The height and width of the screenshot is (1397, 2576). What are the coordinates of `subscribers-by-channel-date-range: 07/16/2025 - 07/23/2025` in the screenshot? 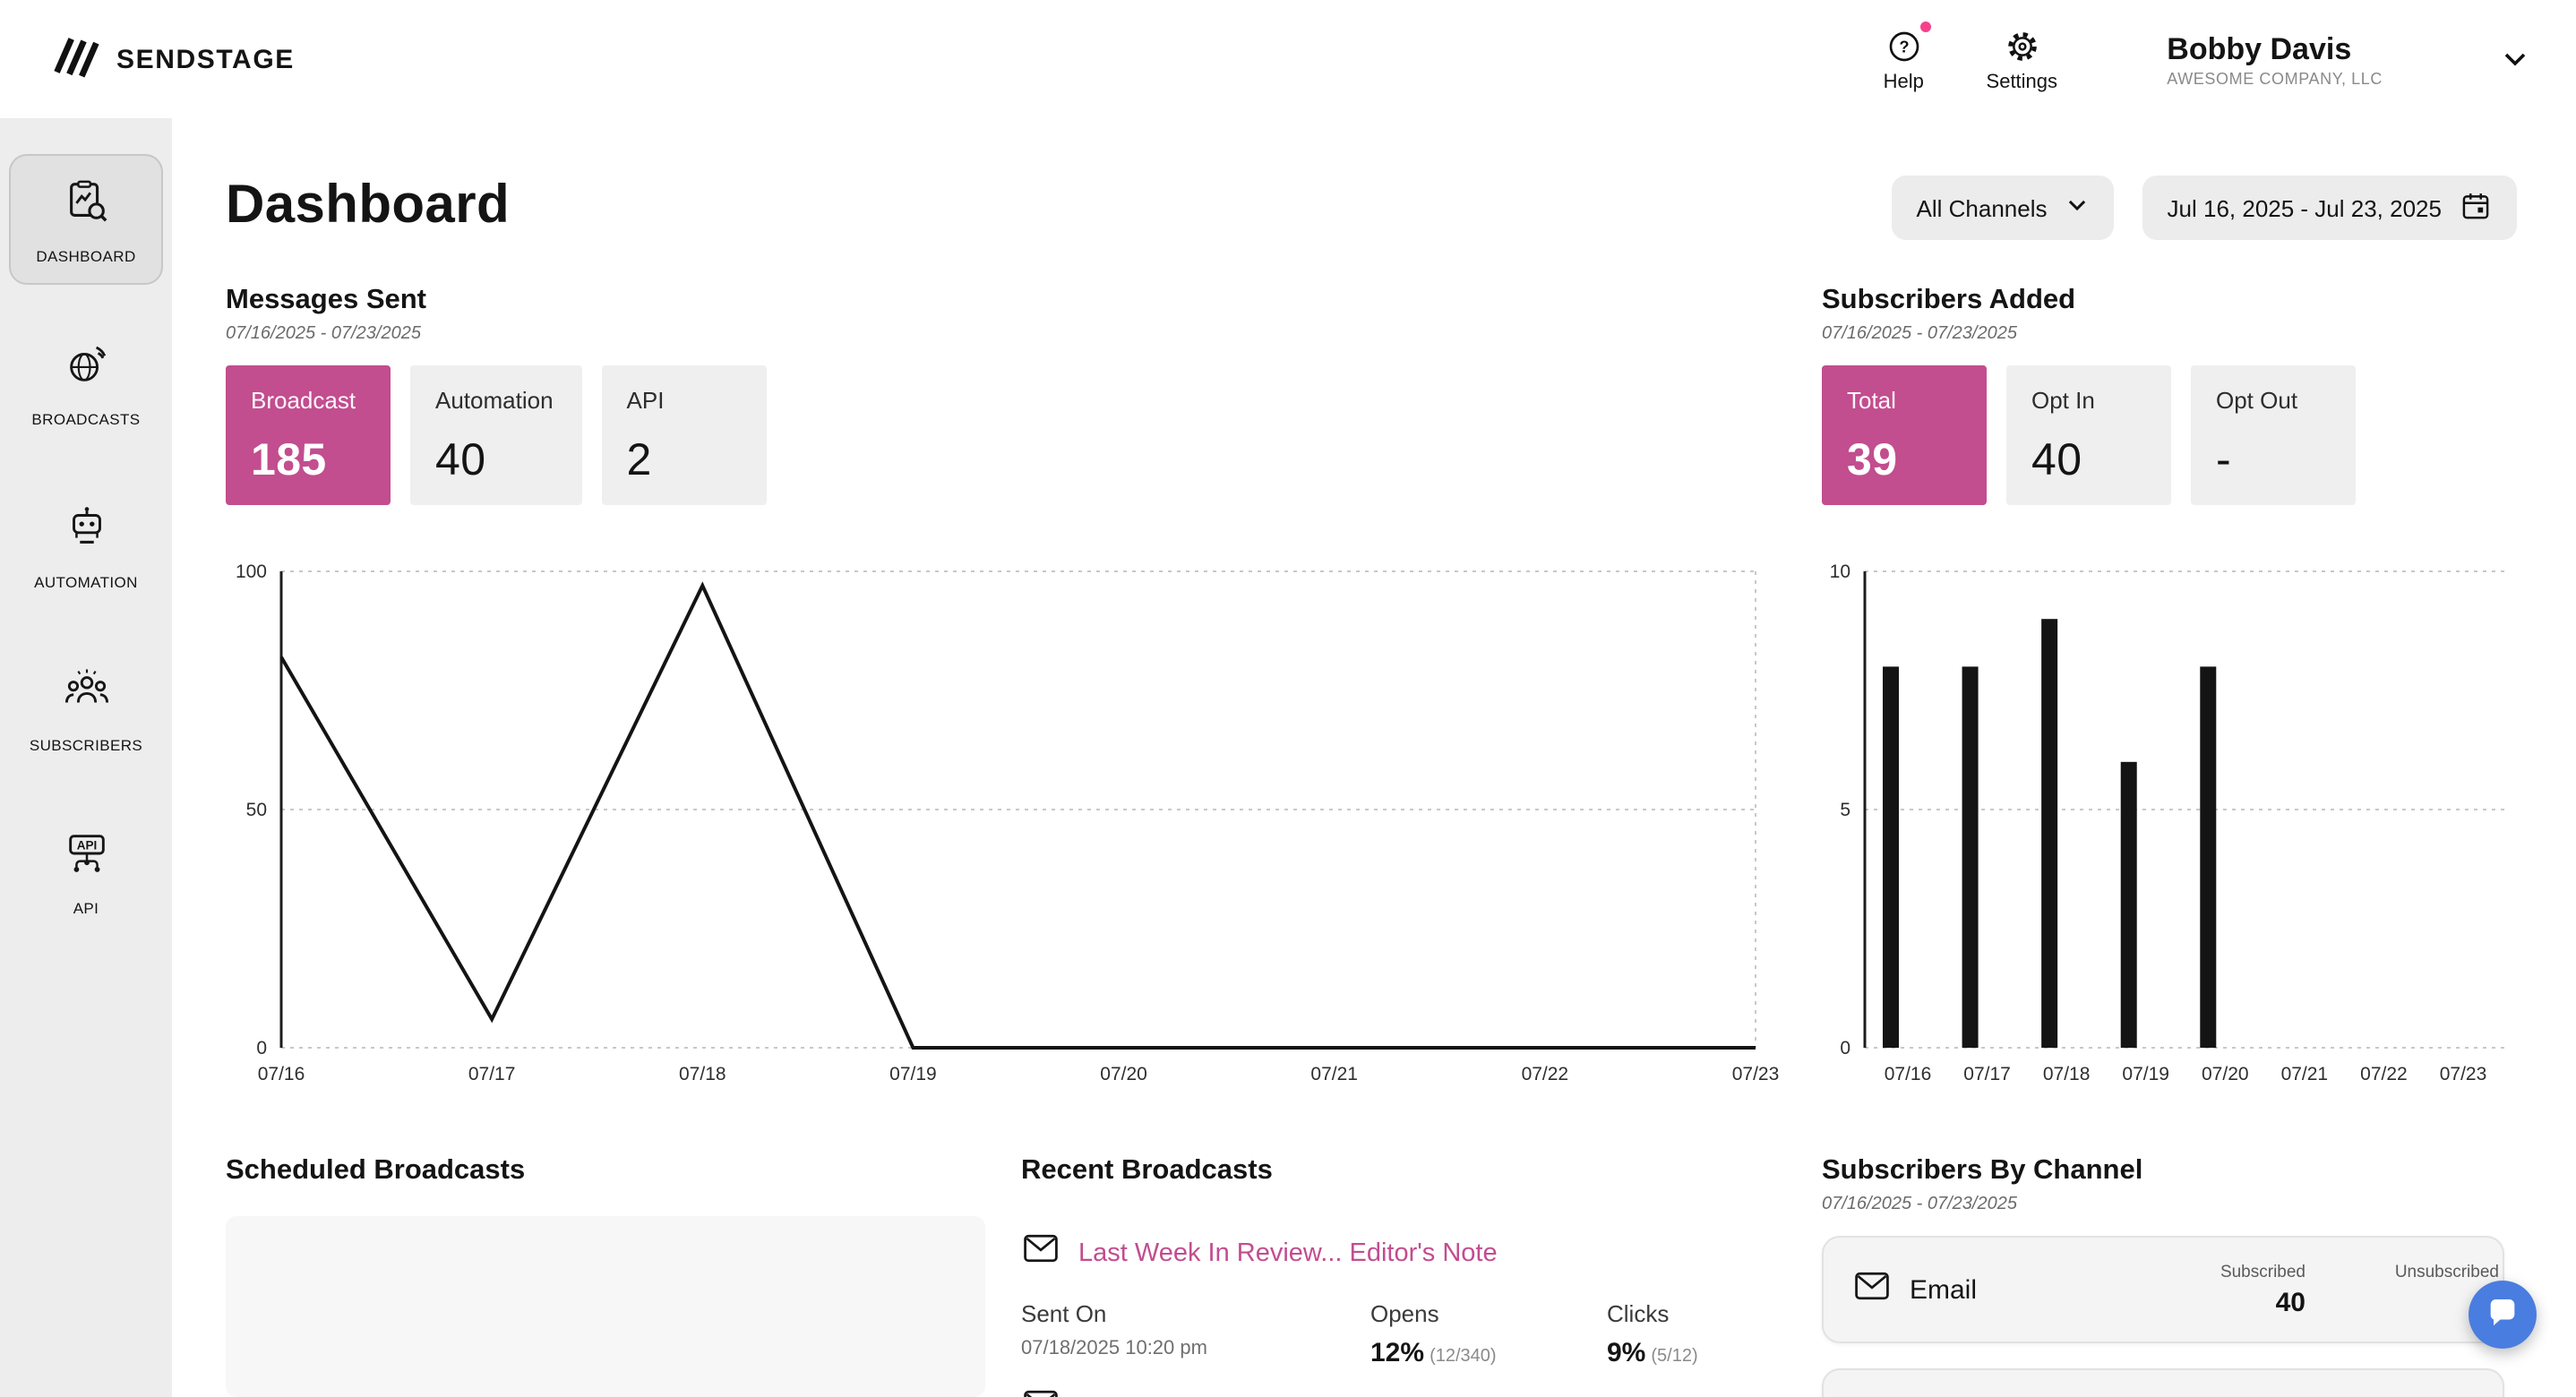 It's located at (1919, 1204).